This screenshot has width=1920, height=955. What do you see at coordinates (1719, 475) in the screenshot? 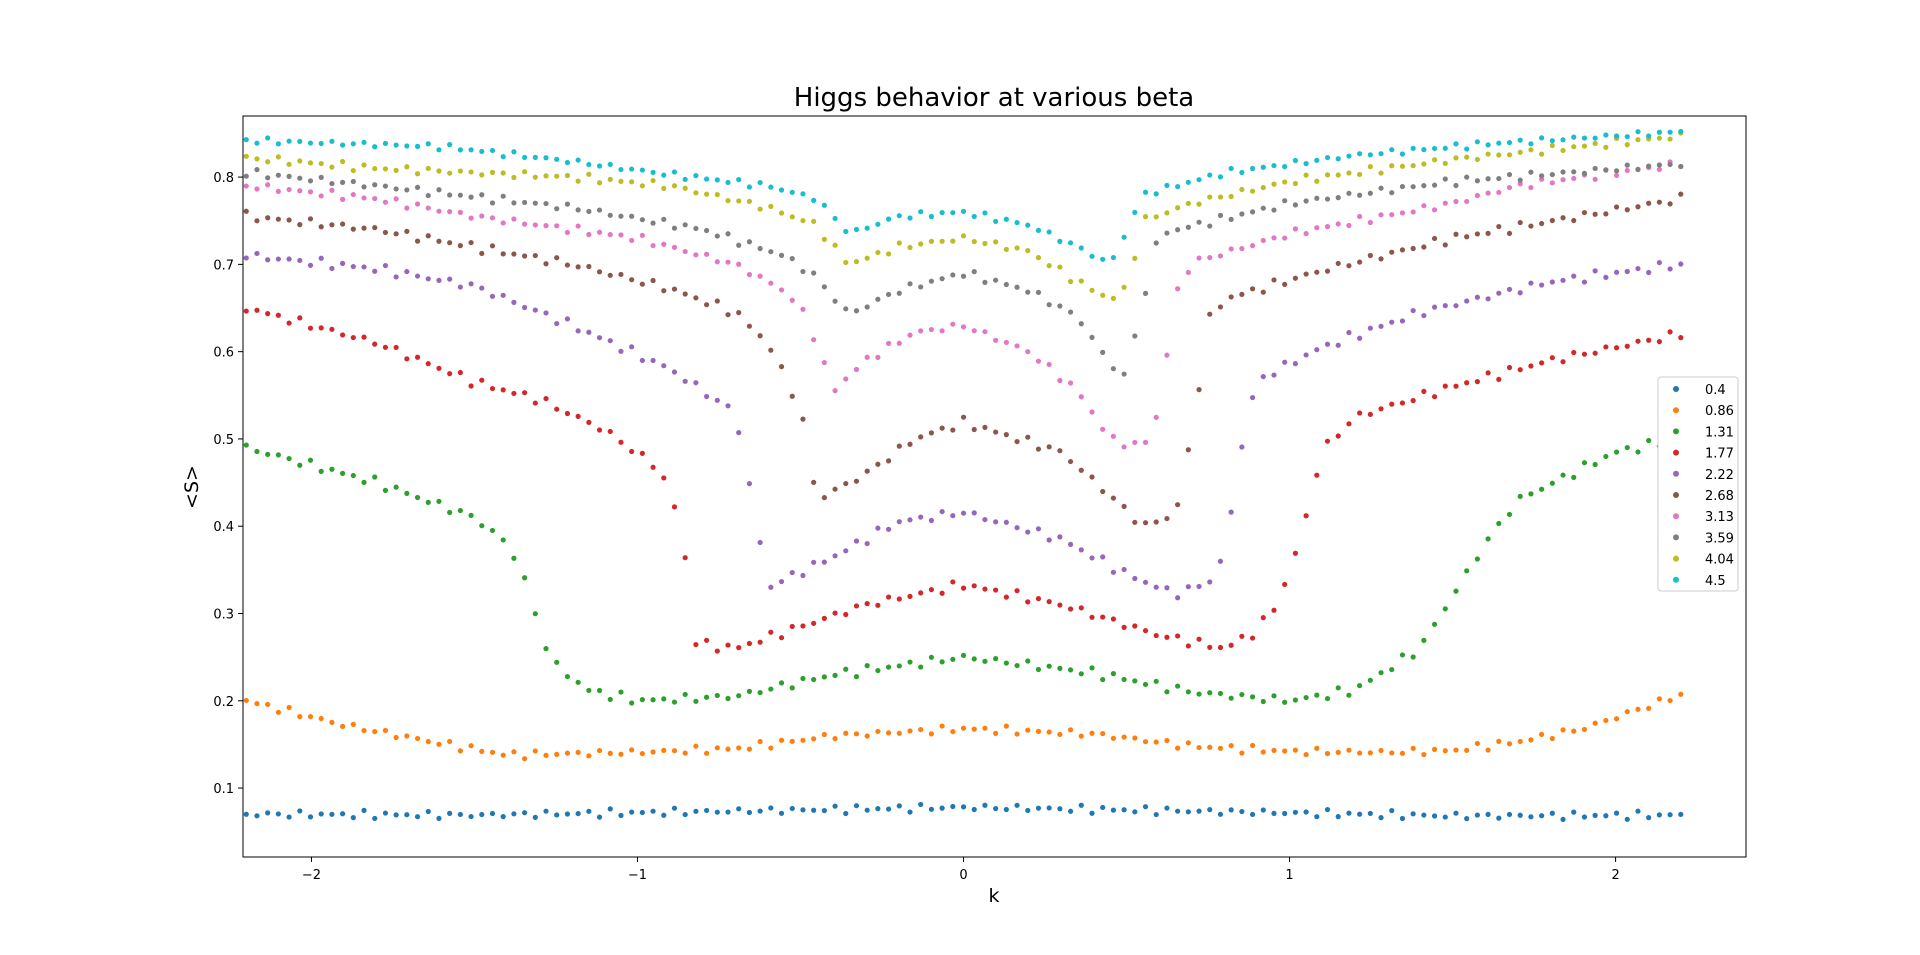
I see `legend-label: 2.22` at bounding box center [1719, 475].